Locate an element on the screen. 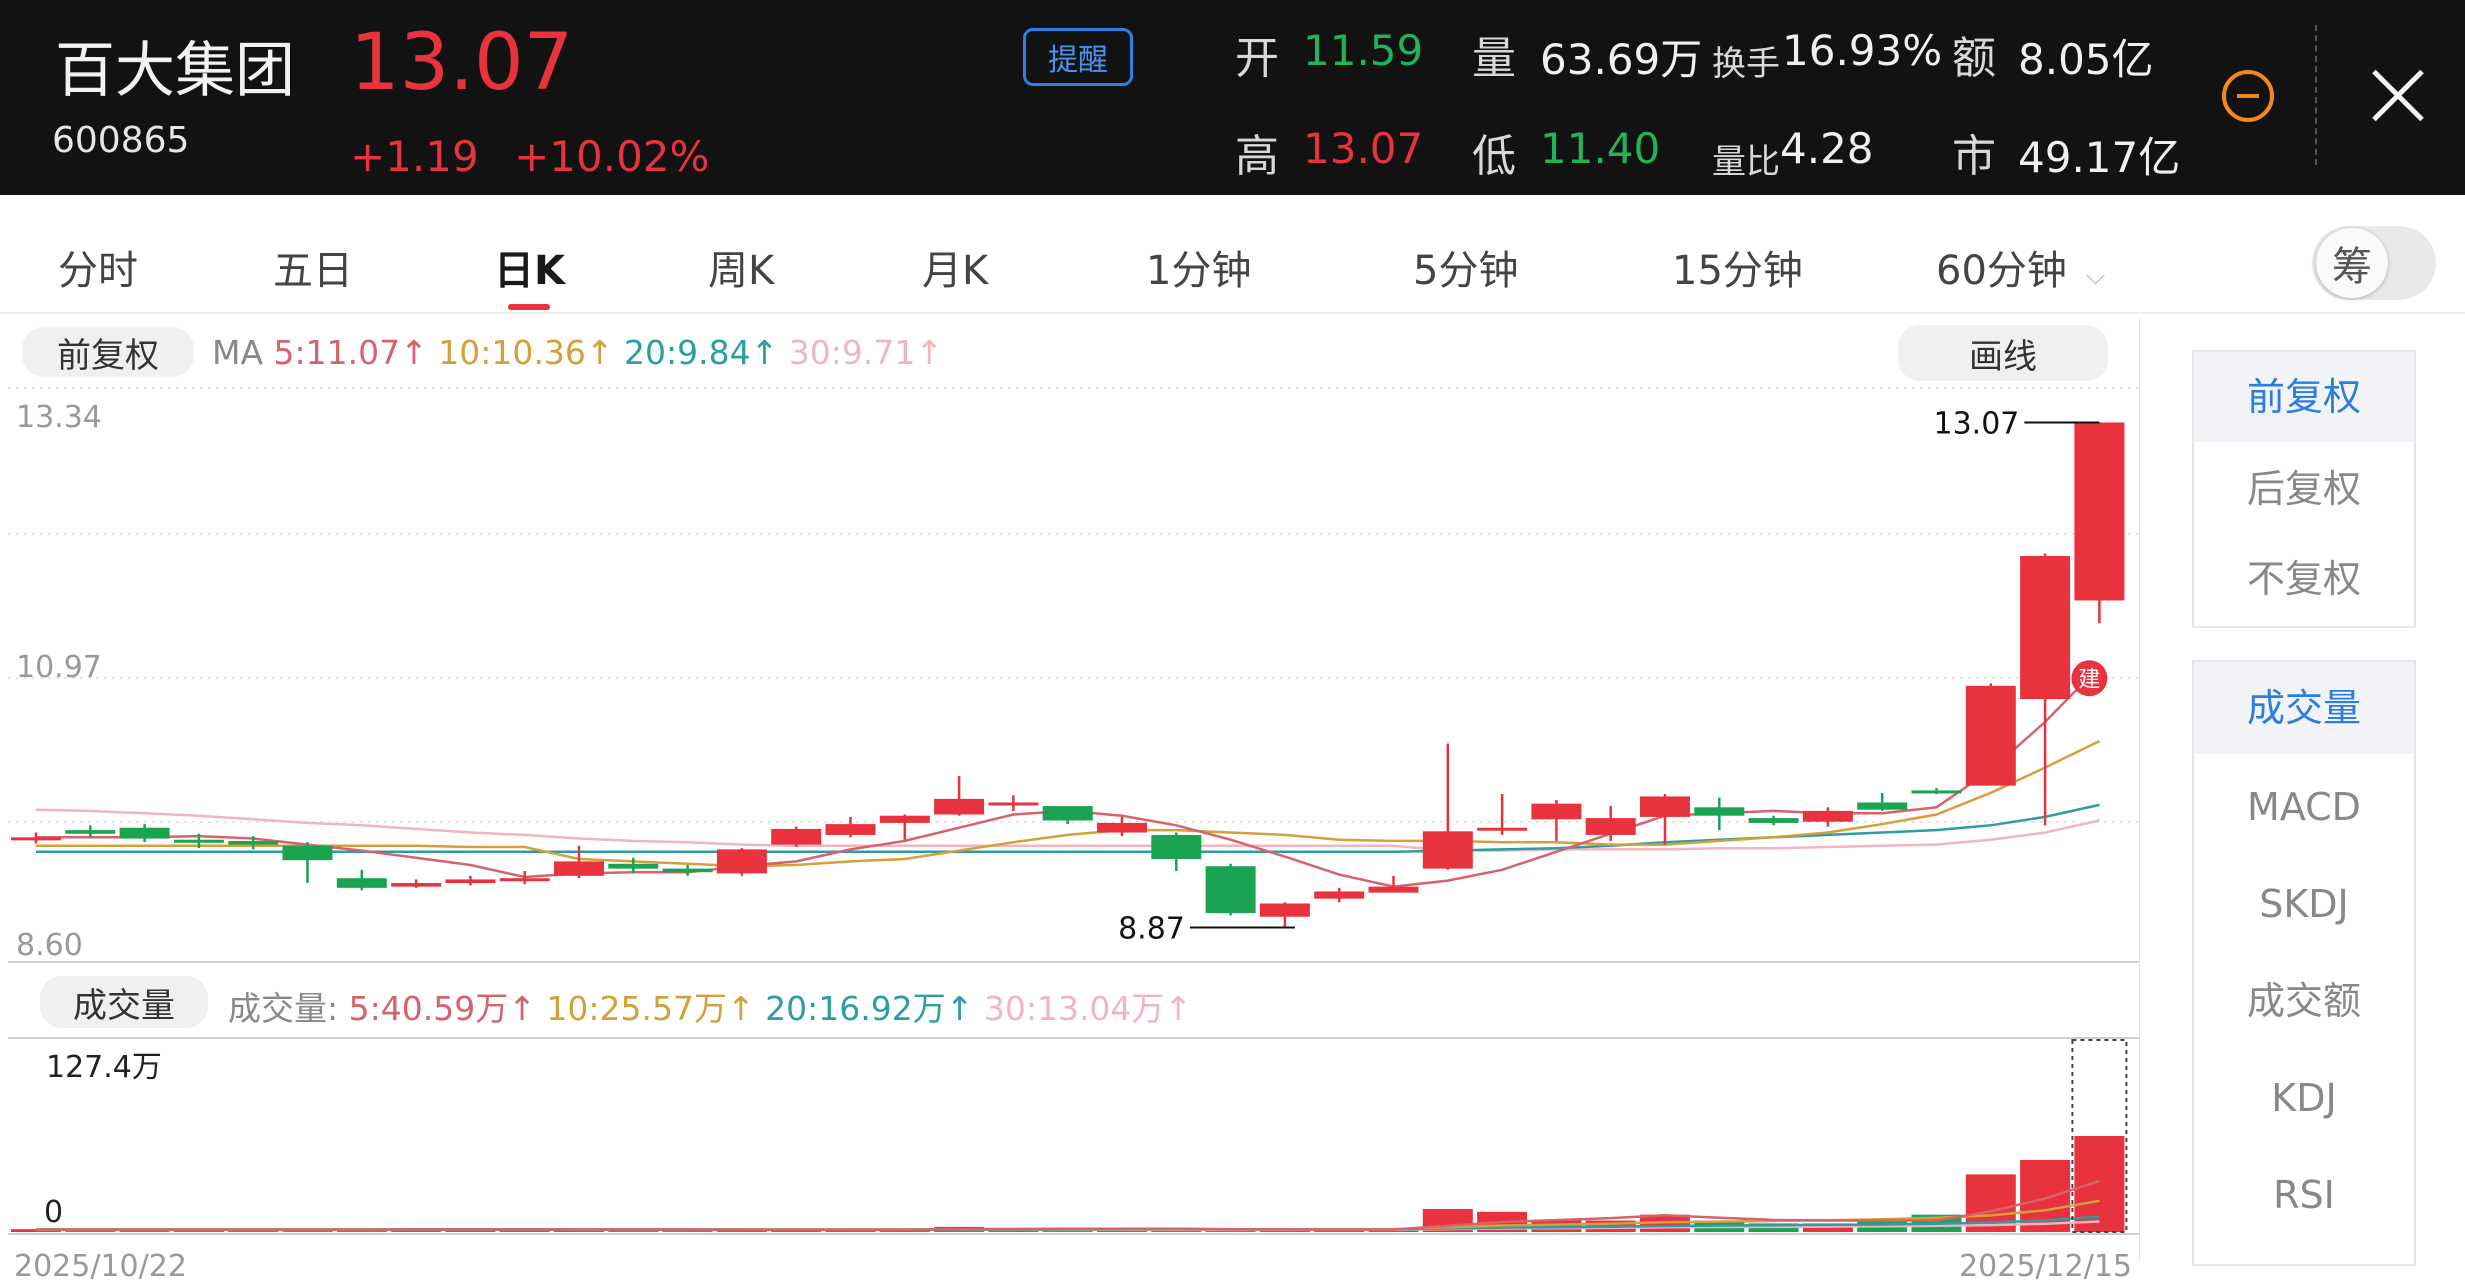 Image resolution: width=2465 pixels, height=1280 pixels. tab-60min-label: 60分钟 is located at coordinates (2001, 271).